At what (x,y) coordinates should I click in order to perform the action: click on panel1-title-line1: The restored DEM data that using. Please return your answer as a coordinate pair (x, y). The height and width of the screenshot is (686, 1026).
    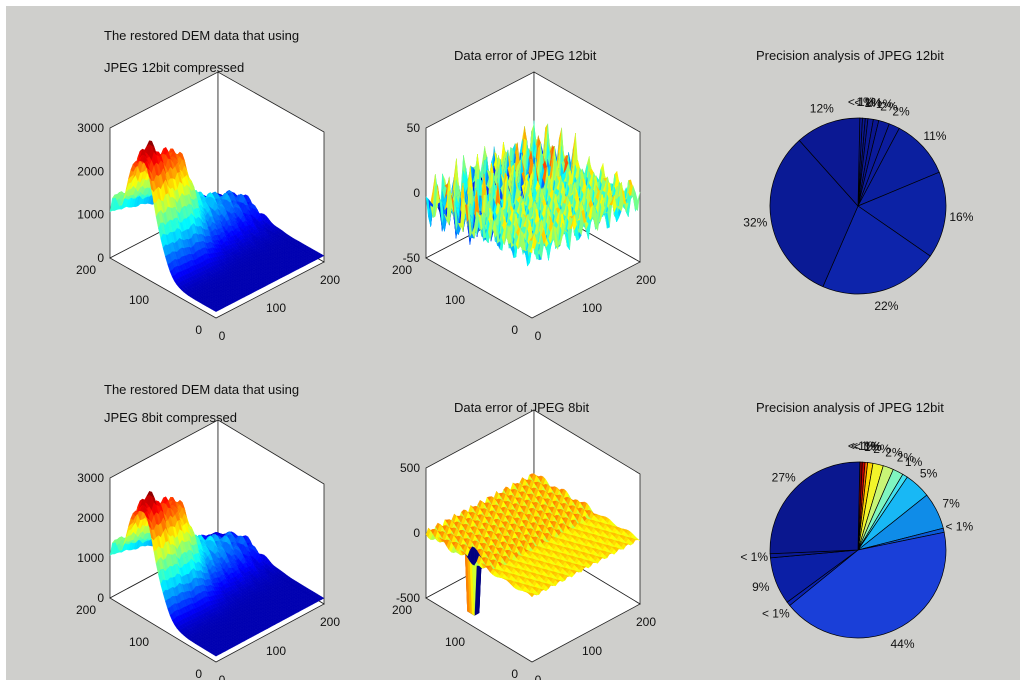
    Looking at the image, I should click on (202, 35).